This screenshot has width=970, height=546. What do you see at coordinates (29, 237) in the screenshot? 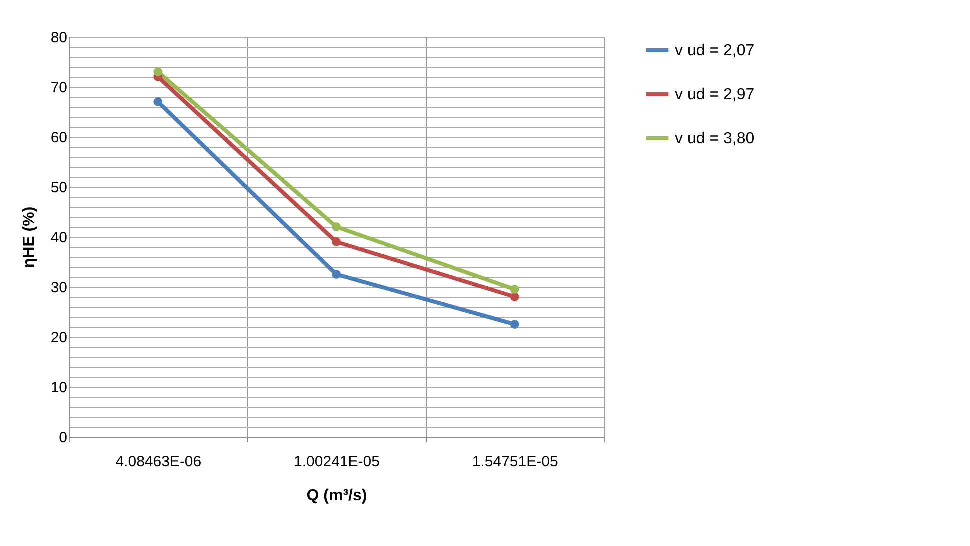
I see `y-axis-title: ηHE (%)` at bounding box center [29, 237].